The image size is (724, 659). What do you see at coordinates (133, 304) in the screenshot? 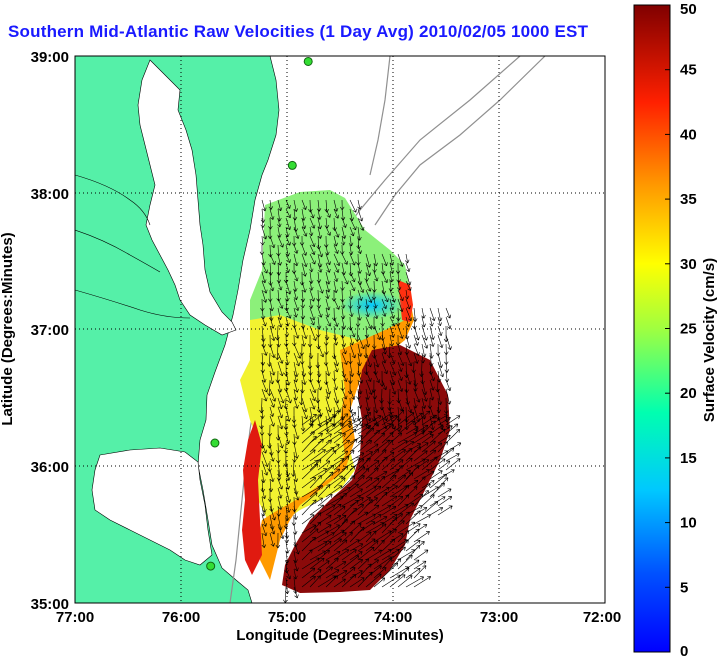
I see `river-james` at bounding box center [133, 304].